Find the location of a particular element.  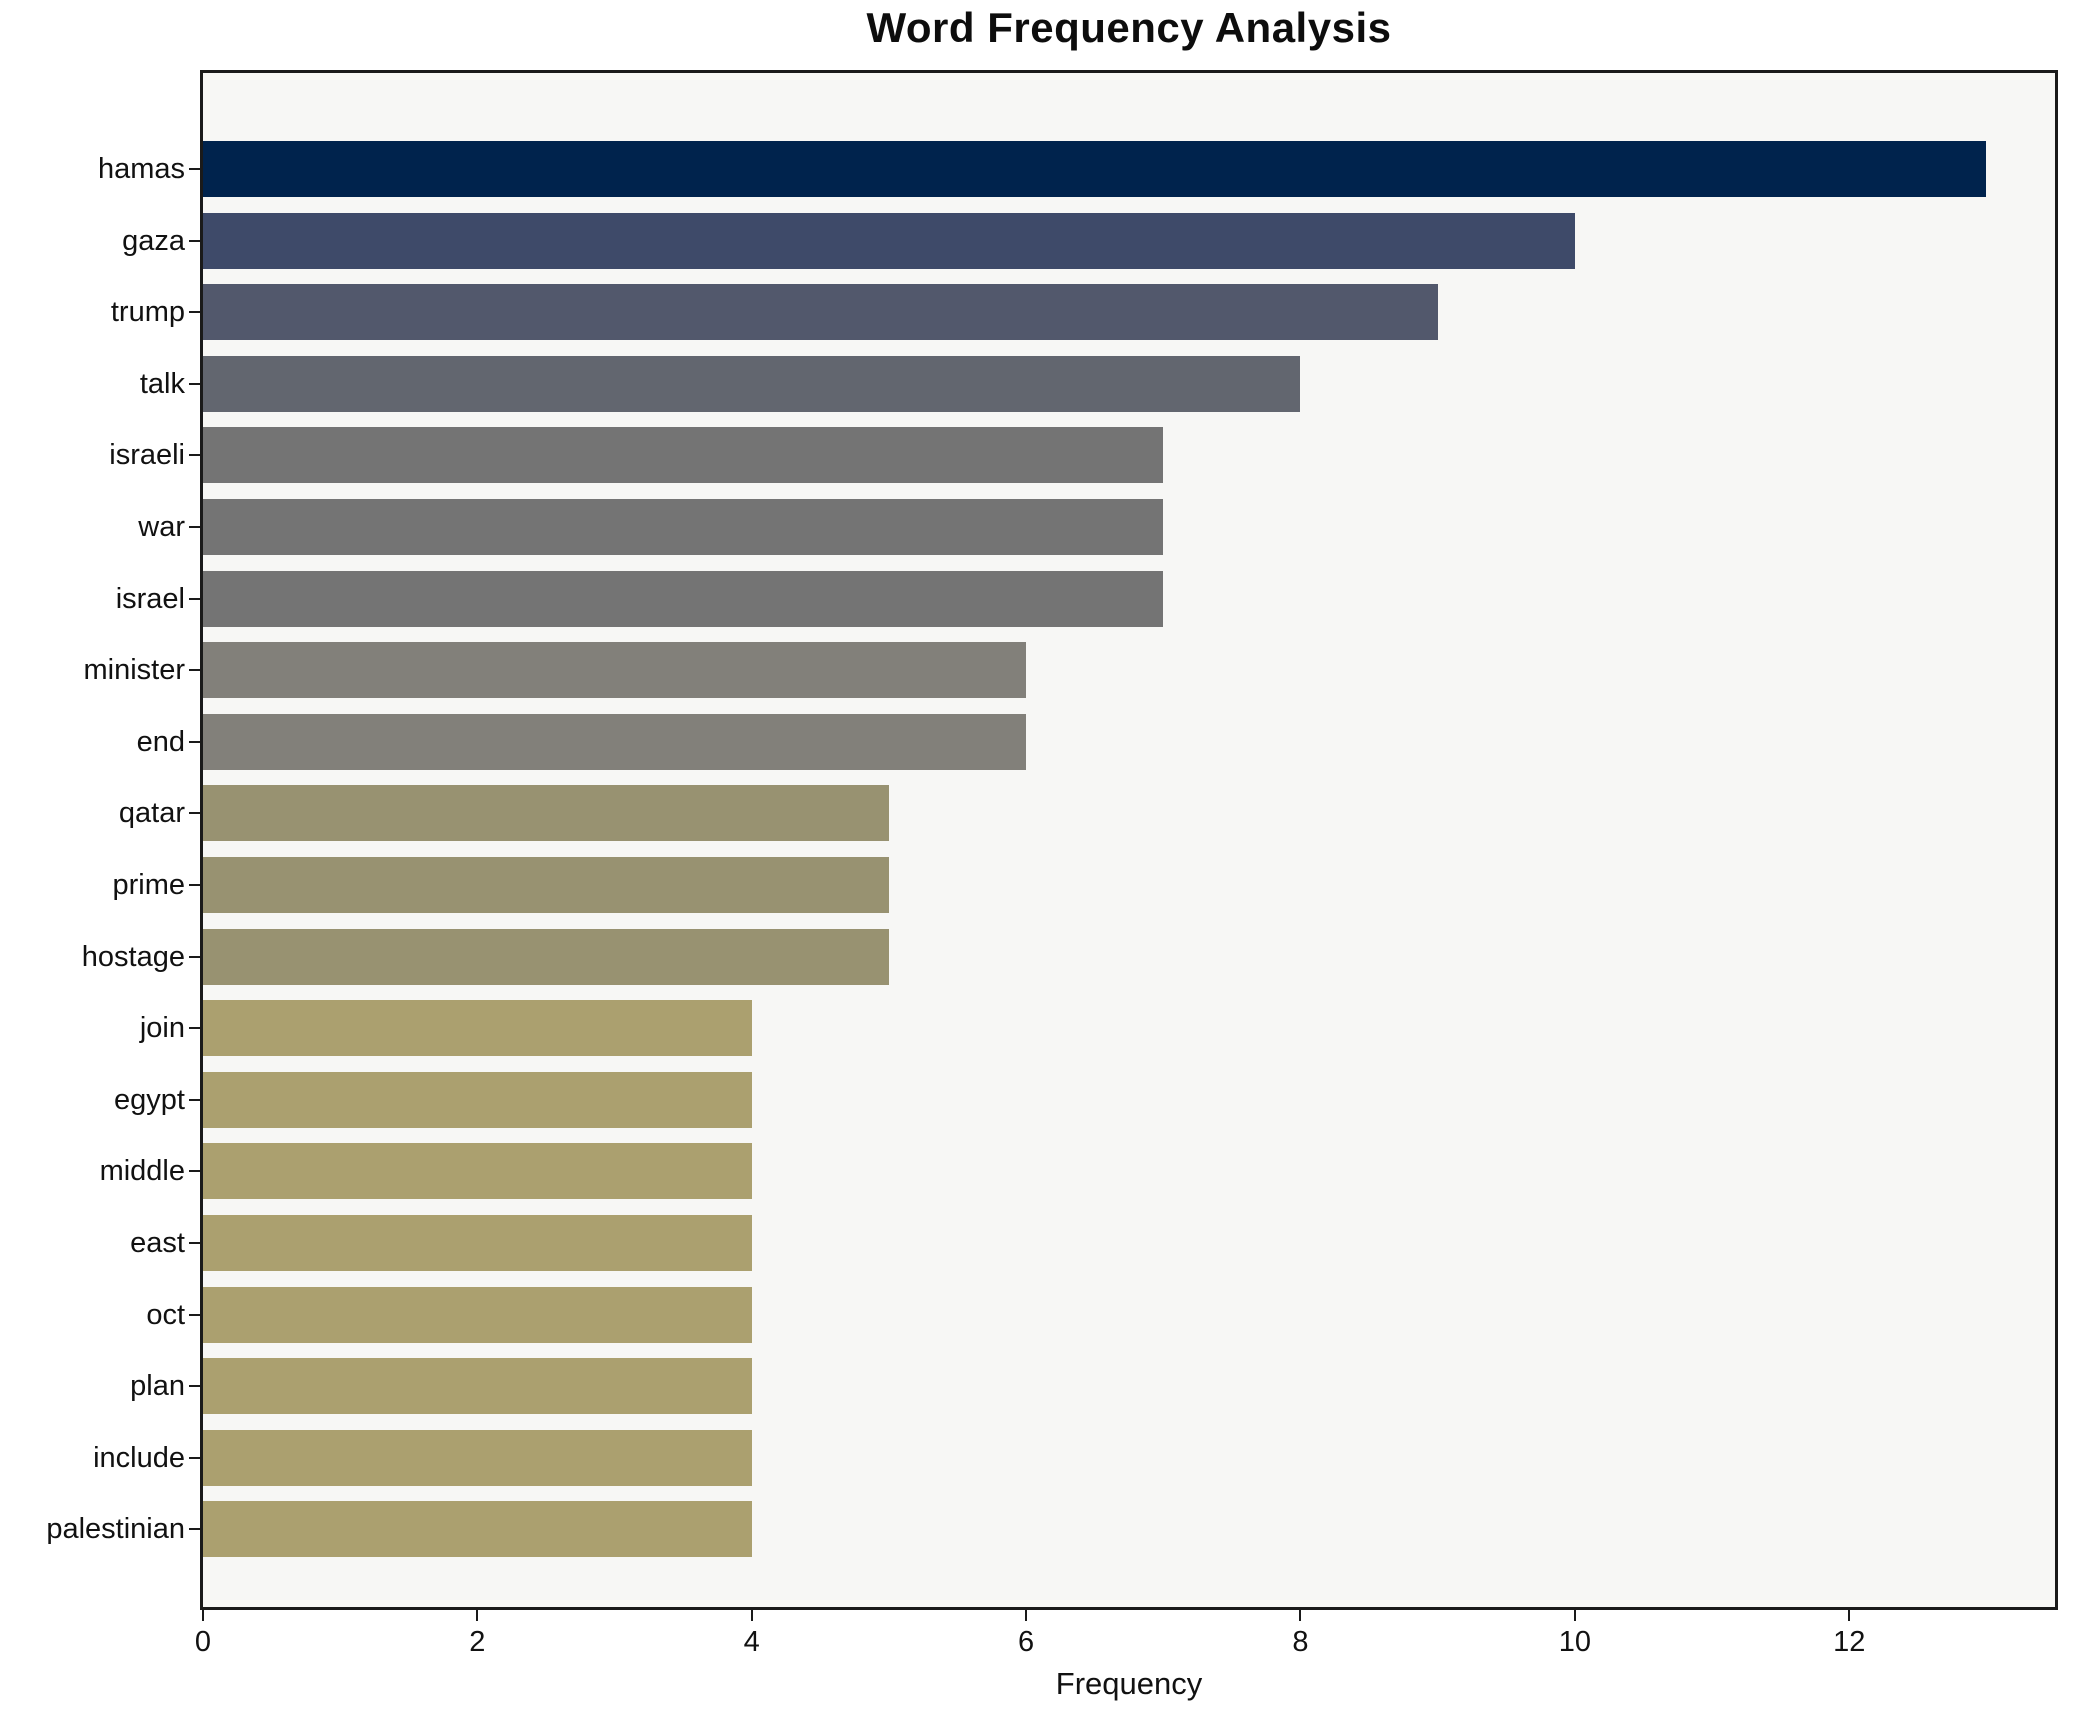

y-tick-label-oct: oct is located at coordinates (165, 1314).